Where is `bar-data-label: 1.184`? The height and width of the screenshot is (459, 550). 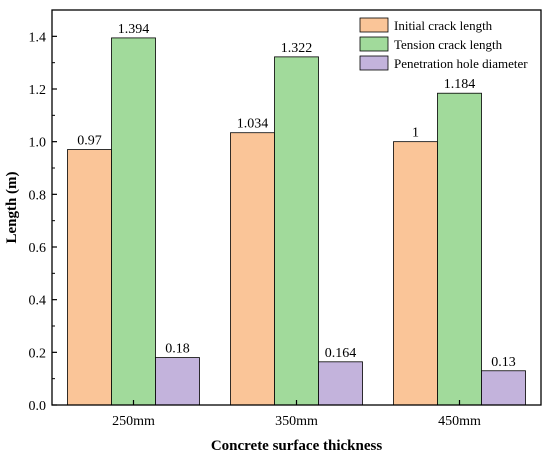 bar-data-label: 1.184 is located at coordinates (460, 84).